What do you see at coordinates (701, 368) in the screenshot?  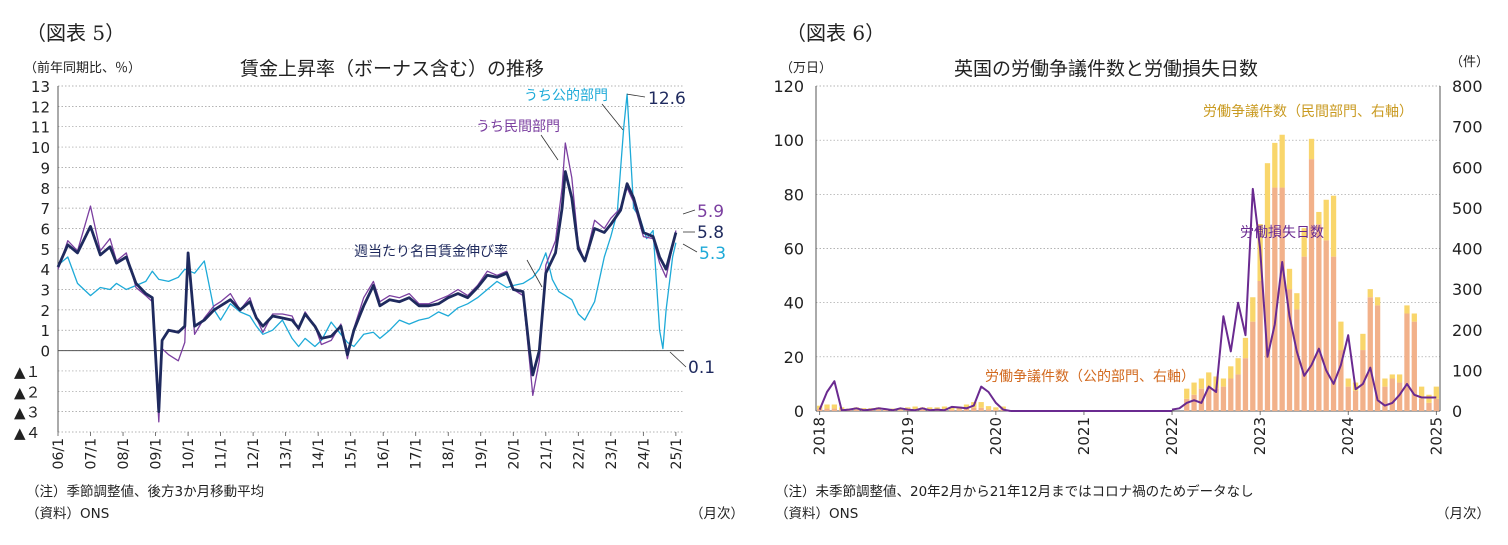 I see `annotation-public-low: 0.1` at bounding box center [701, 368].